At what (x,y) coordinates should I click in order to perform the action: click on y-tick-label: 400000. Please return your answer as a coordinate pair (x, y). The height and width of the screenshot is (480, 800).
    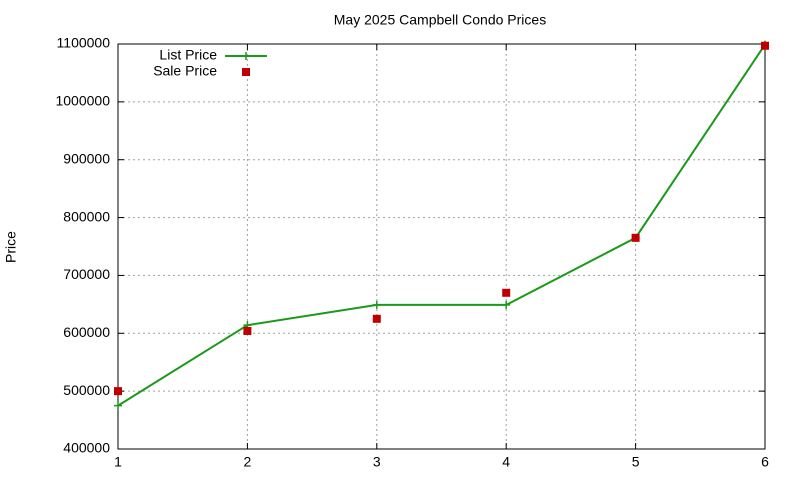
    Looking at the image, I should click on (86, 448).